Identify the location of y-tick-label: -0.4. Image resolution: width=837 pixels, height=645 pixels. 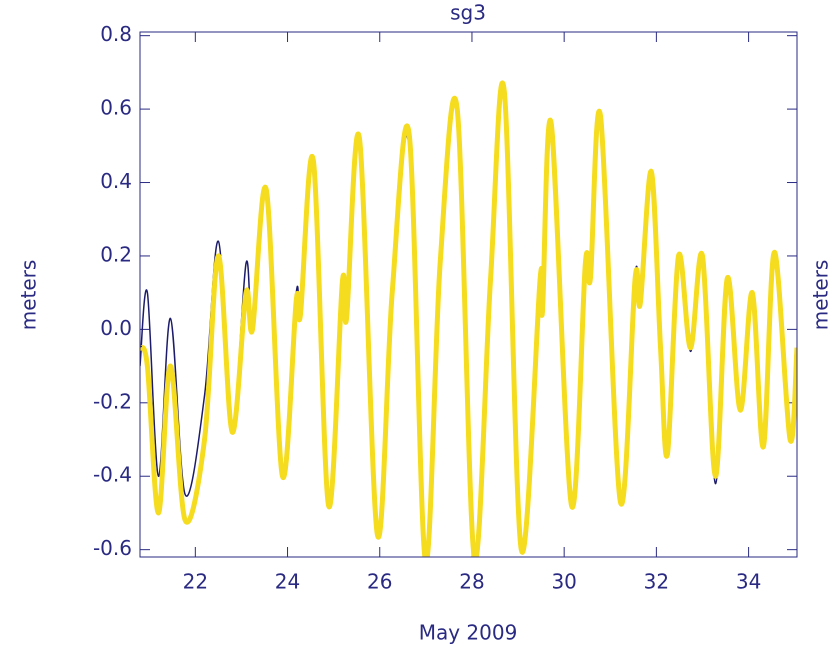
(112, 475).